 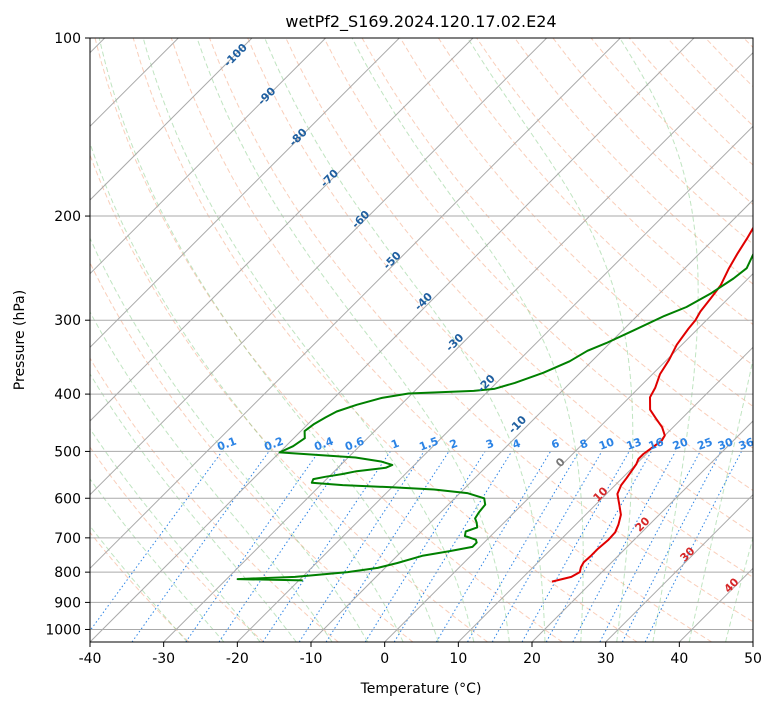 I want to click on mixing-ratio-label: 36, so click(x=746, y=444).